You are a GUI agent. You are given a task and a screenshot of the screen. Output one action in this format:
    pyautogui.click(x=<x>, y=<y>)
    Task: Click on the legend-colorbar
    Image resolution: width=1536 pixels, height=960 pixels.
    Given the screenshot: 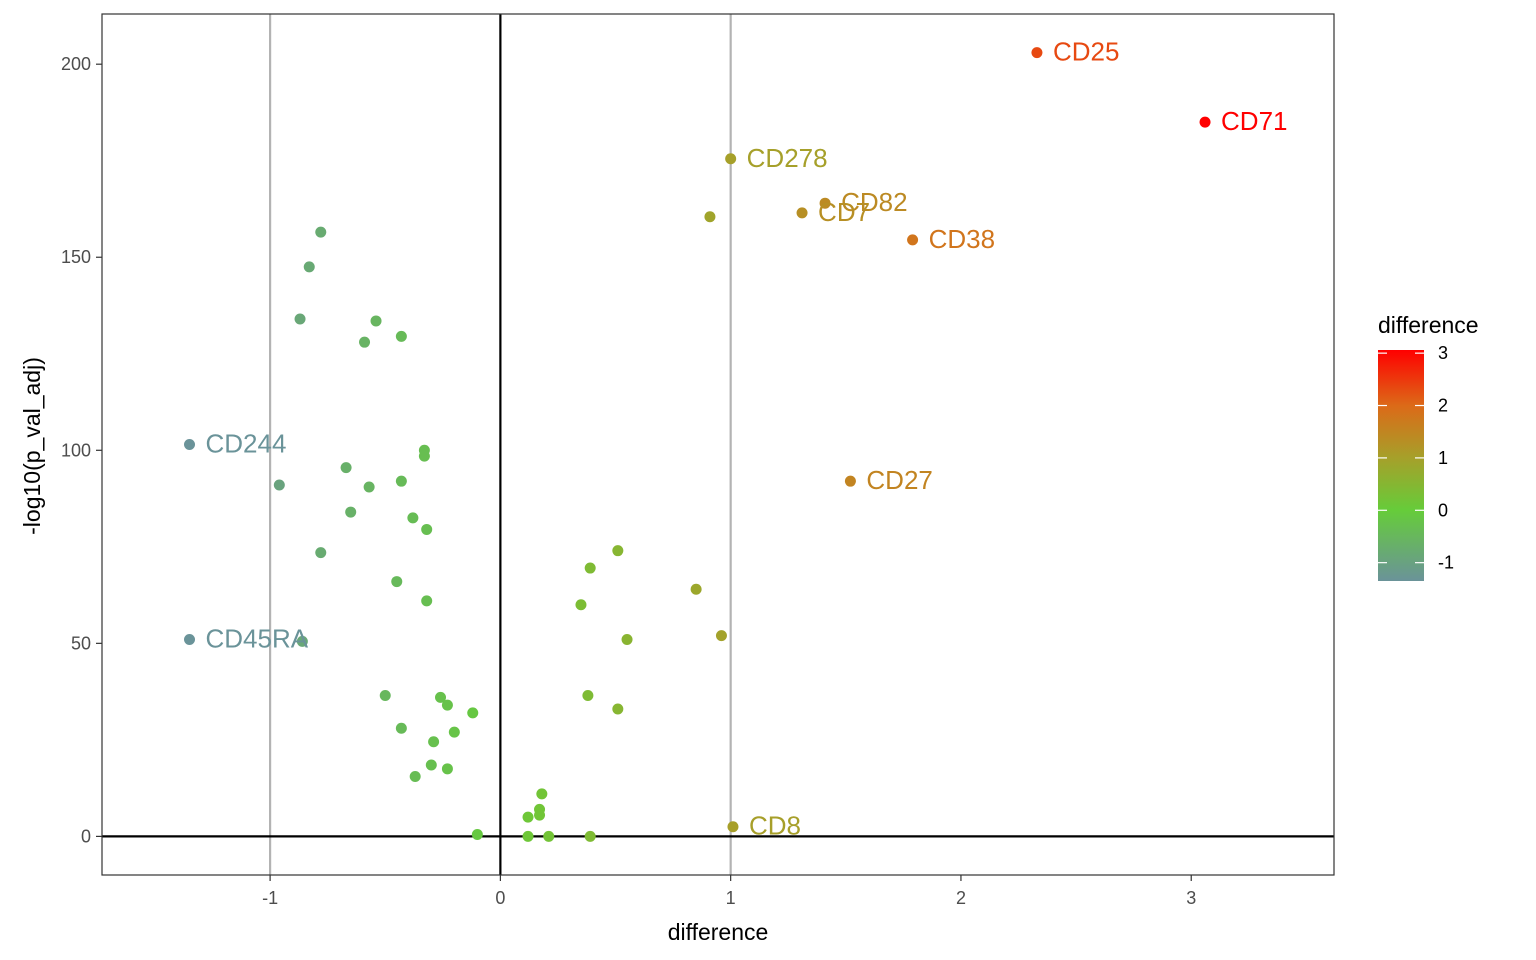 What is the action you would take?
    pyautogui.click(x=1401, y=465)
    